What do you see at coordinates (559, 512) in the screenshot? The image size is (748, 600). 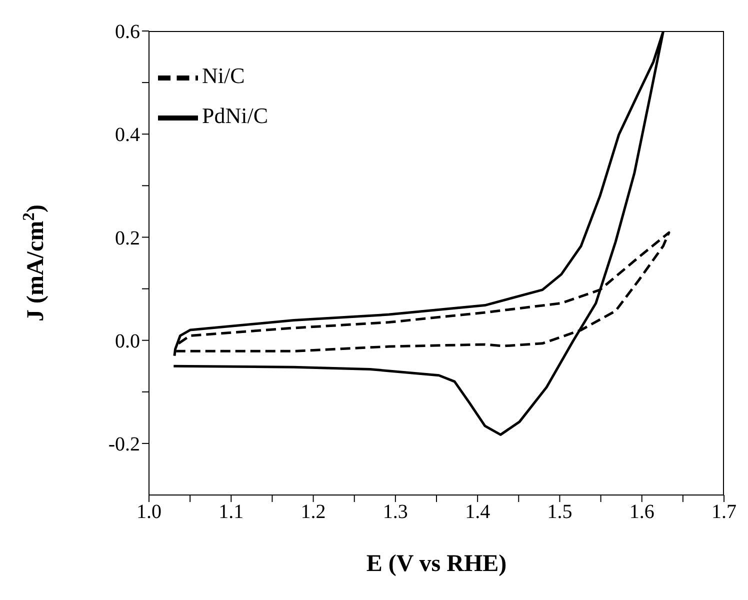 I see `x-tick-label: 1.5` at bounding box center [559, 512].